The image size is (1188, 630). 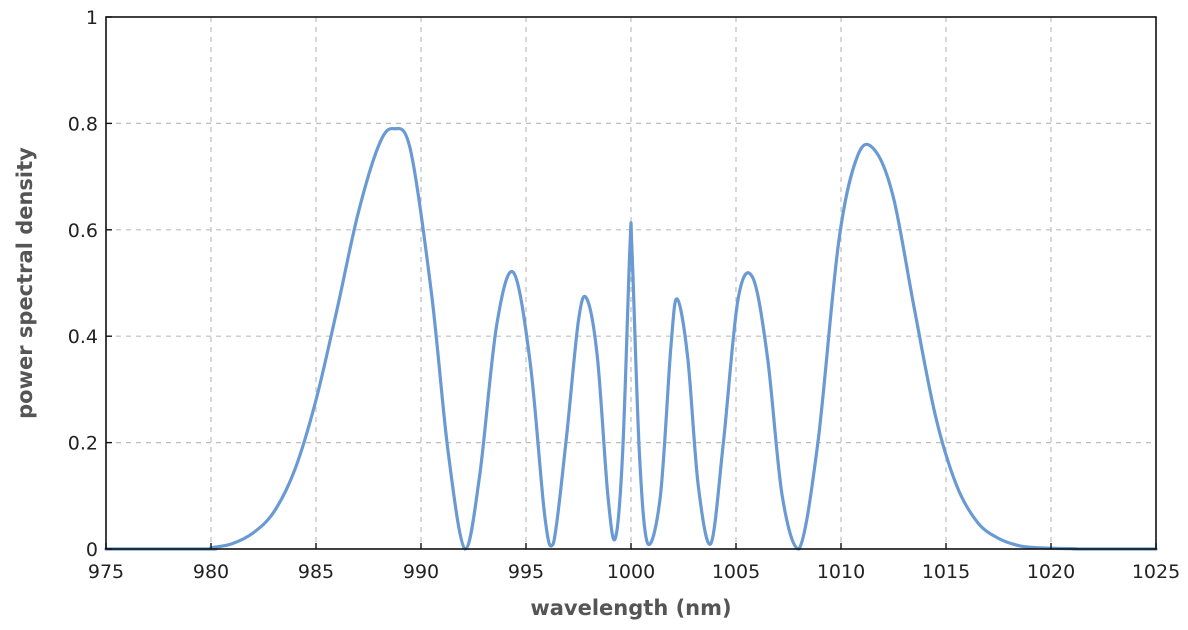 I want to click on y-axis-label: power spectral density, so click(x=25, y=283).